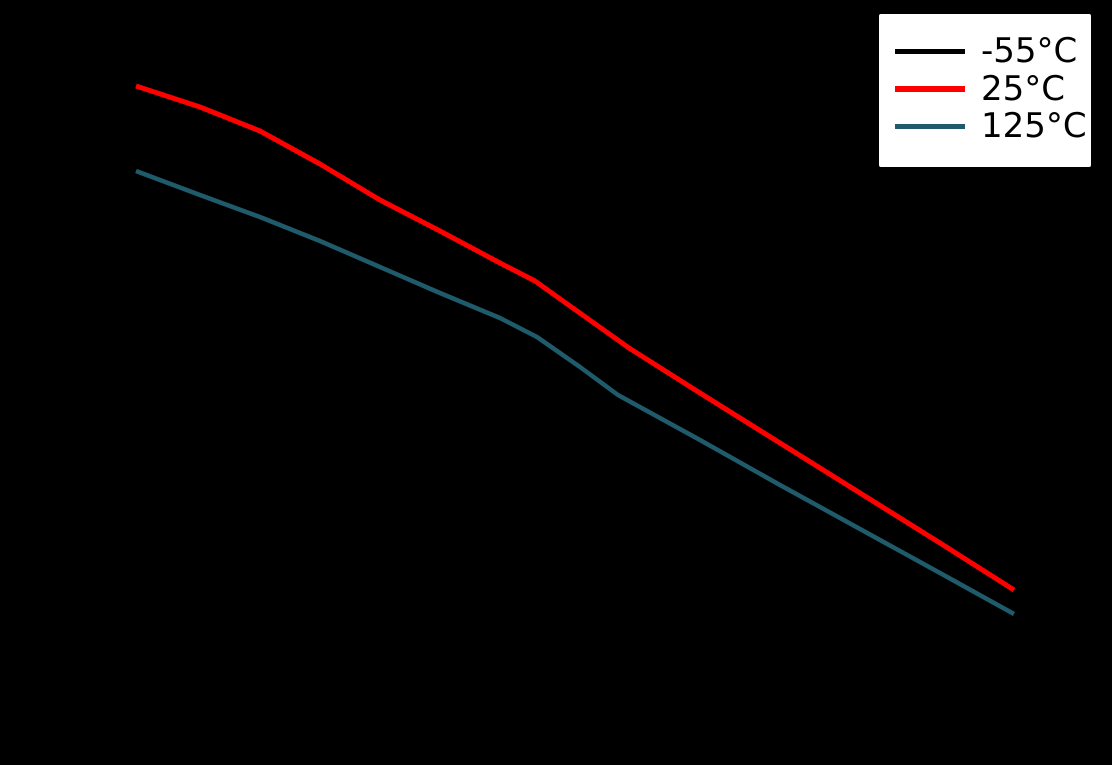 This screenshot has width=1112, height=765. What do you see at coordinates (930, 89) in the screenshot?
I see `legend-line-swatch-25c` at bounding box center [930, 89].